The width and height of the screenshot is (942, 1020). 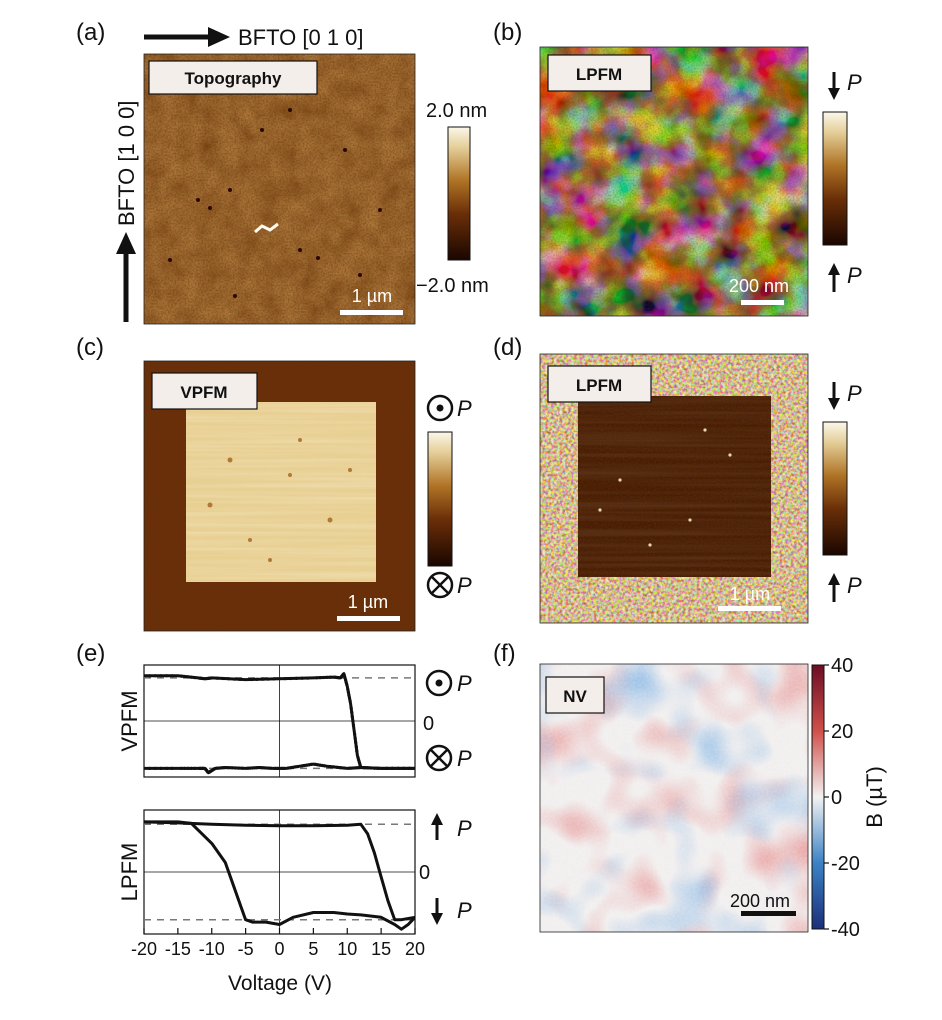 I want to click on title-box-c, so click(x=204, y=391).